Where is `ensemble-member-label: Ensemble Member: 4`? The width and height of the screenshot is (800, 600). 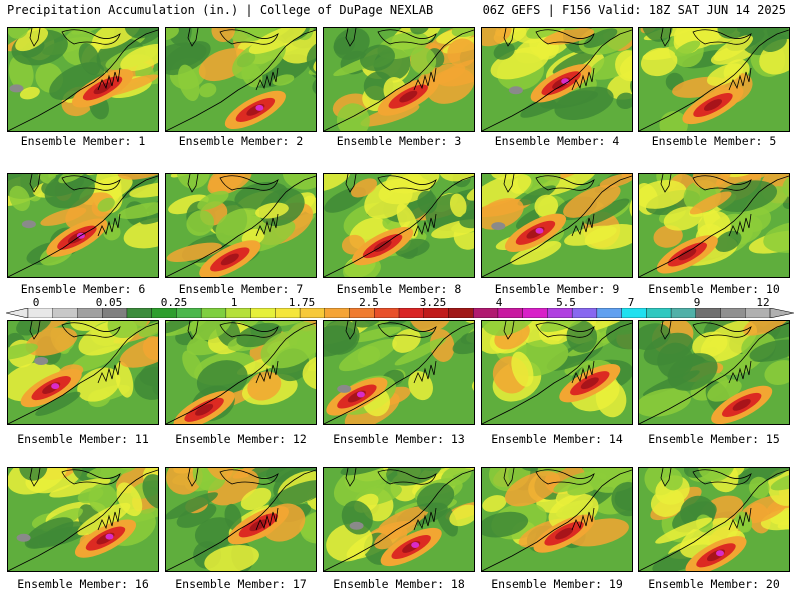 ensemble-member-label: Ensemble Member: 4 is located at coordinates (557, 141).